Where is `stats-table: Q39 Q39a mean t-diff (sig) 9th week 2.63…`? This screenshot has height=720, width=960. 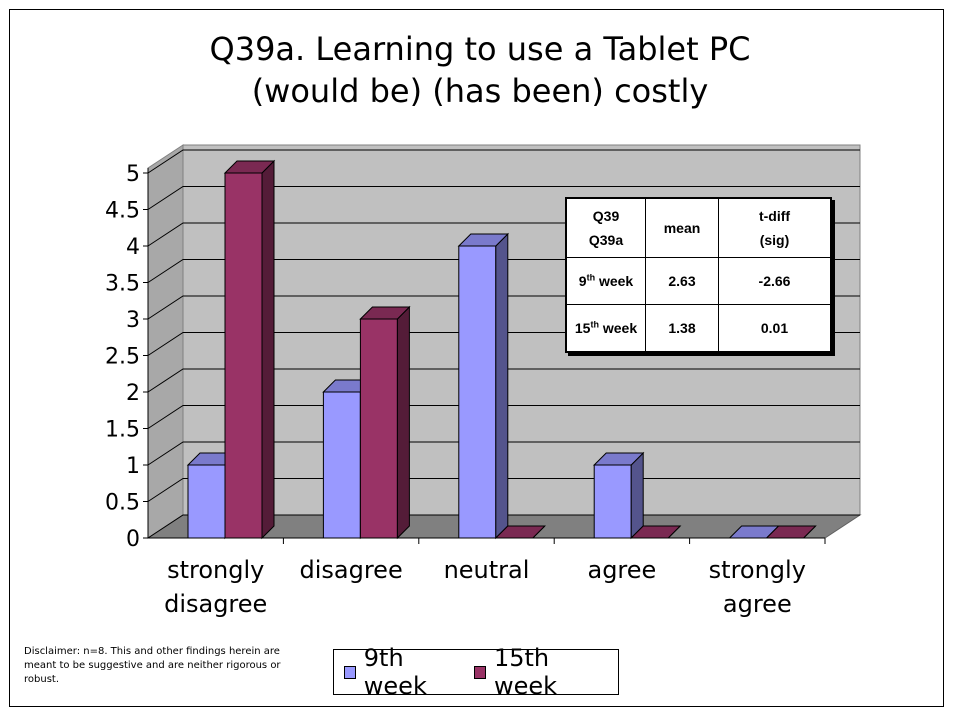 stats-table: Q39 Q39a mean t-diff (sig) 9th week 2.63… is located at coordinates (698, 275).